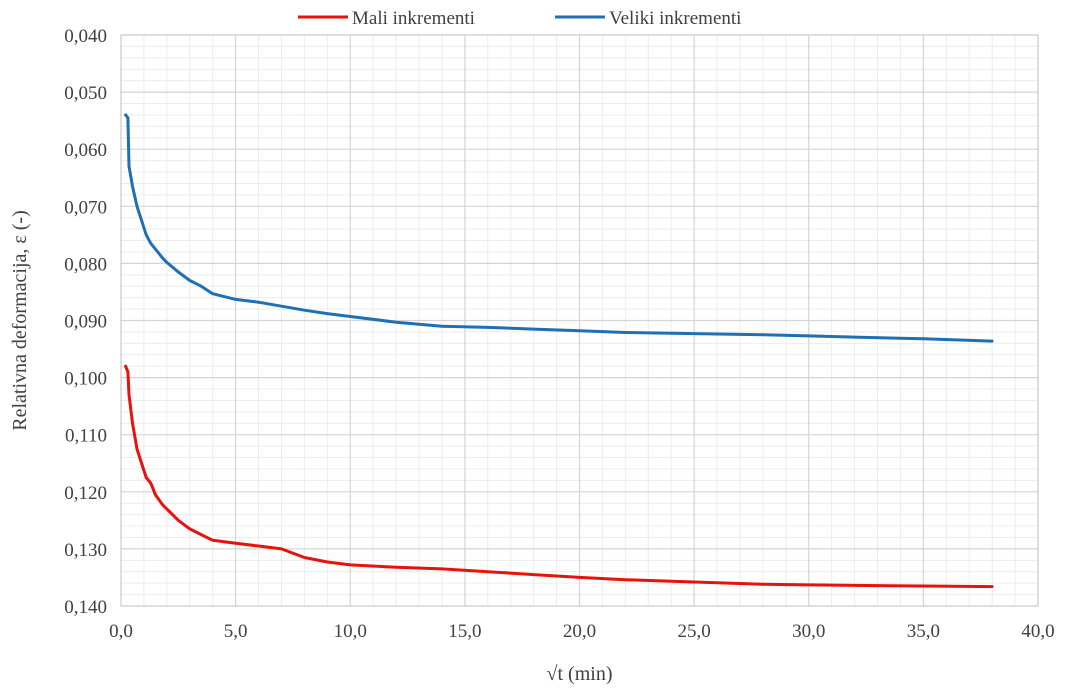  What do you see at coordinates (85, 607) in the screenshot?
I see `y-tick-label: 0,140` at bounding box center [85, 607].